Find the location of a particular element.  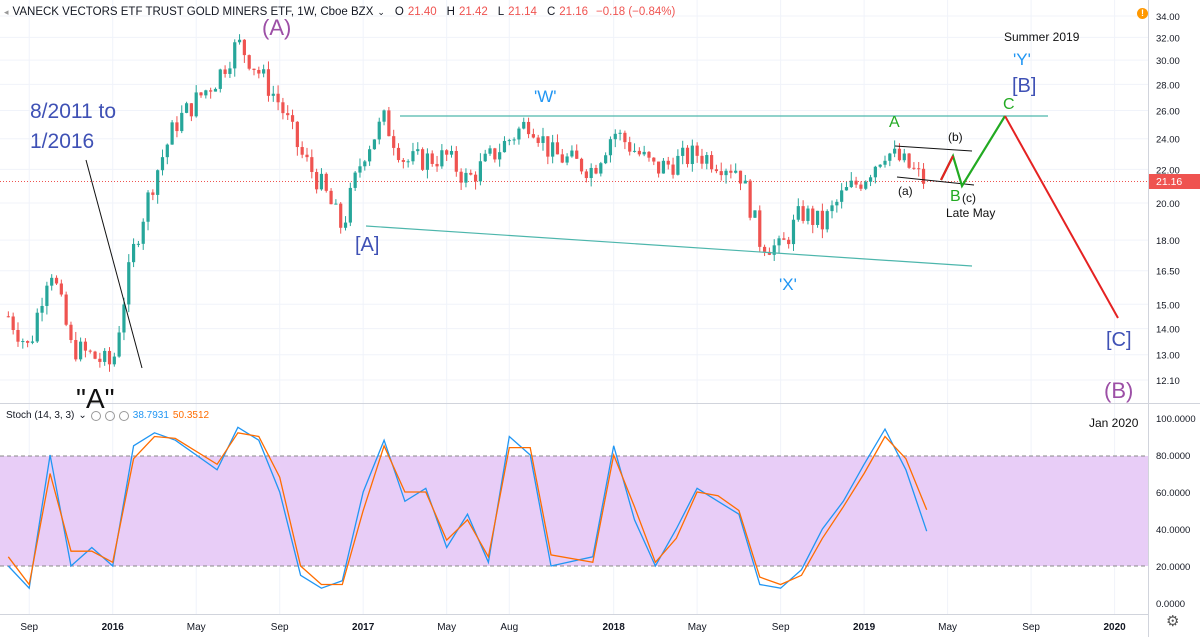

channel-lower-line is located at coordinates (669, 246).